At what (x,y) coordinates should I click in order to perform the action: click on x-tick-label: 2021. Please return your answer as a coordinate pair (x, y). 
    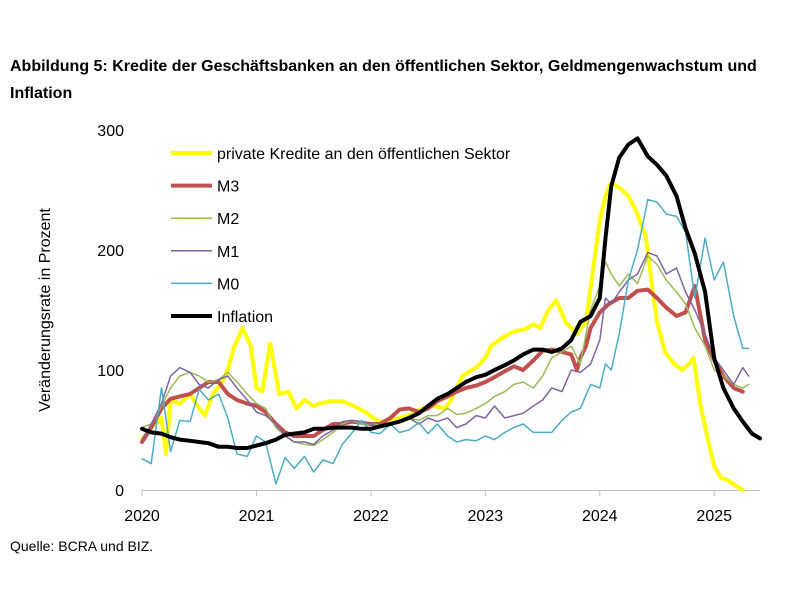
    Looking at the image, I should click on (257, 516).